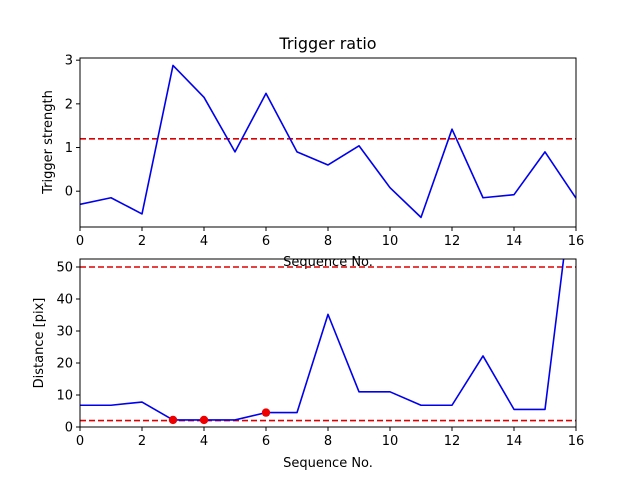 Image resolution: width=640 pixels, height=480 pixels. What do you see at coordinates (64, 396) in the screenshot?
I see `y-tick-label: 10` at bounding box center [64, 396].